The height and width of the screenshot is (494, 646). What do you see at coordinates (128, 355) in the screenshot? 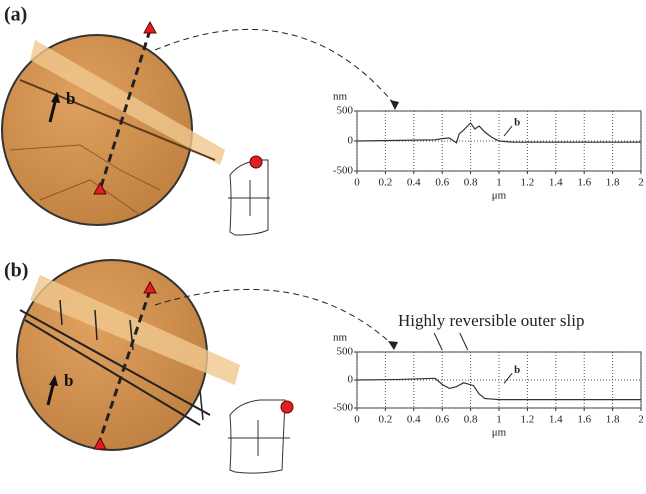
I see `afm-image-b` at bounding box center [128, 355].